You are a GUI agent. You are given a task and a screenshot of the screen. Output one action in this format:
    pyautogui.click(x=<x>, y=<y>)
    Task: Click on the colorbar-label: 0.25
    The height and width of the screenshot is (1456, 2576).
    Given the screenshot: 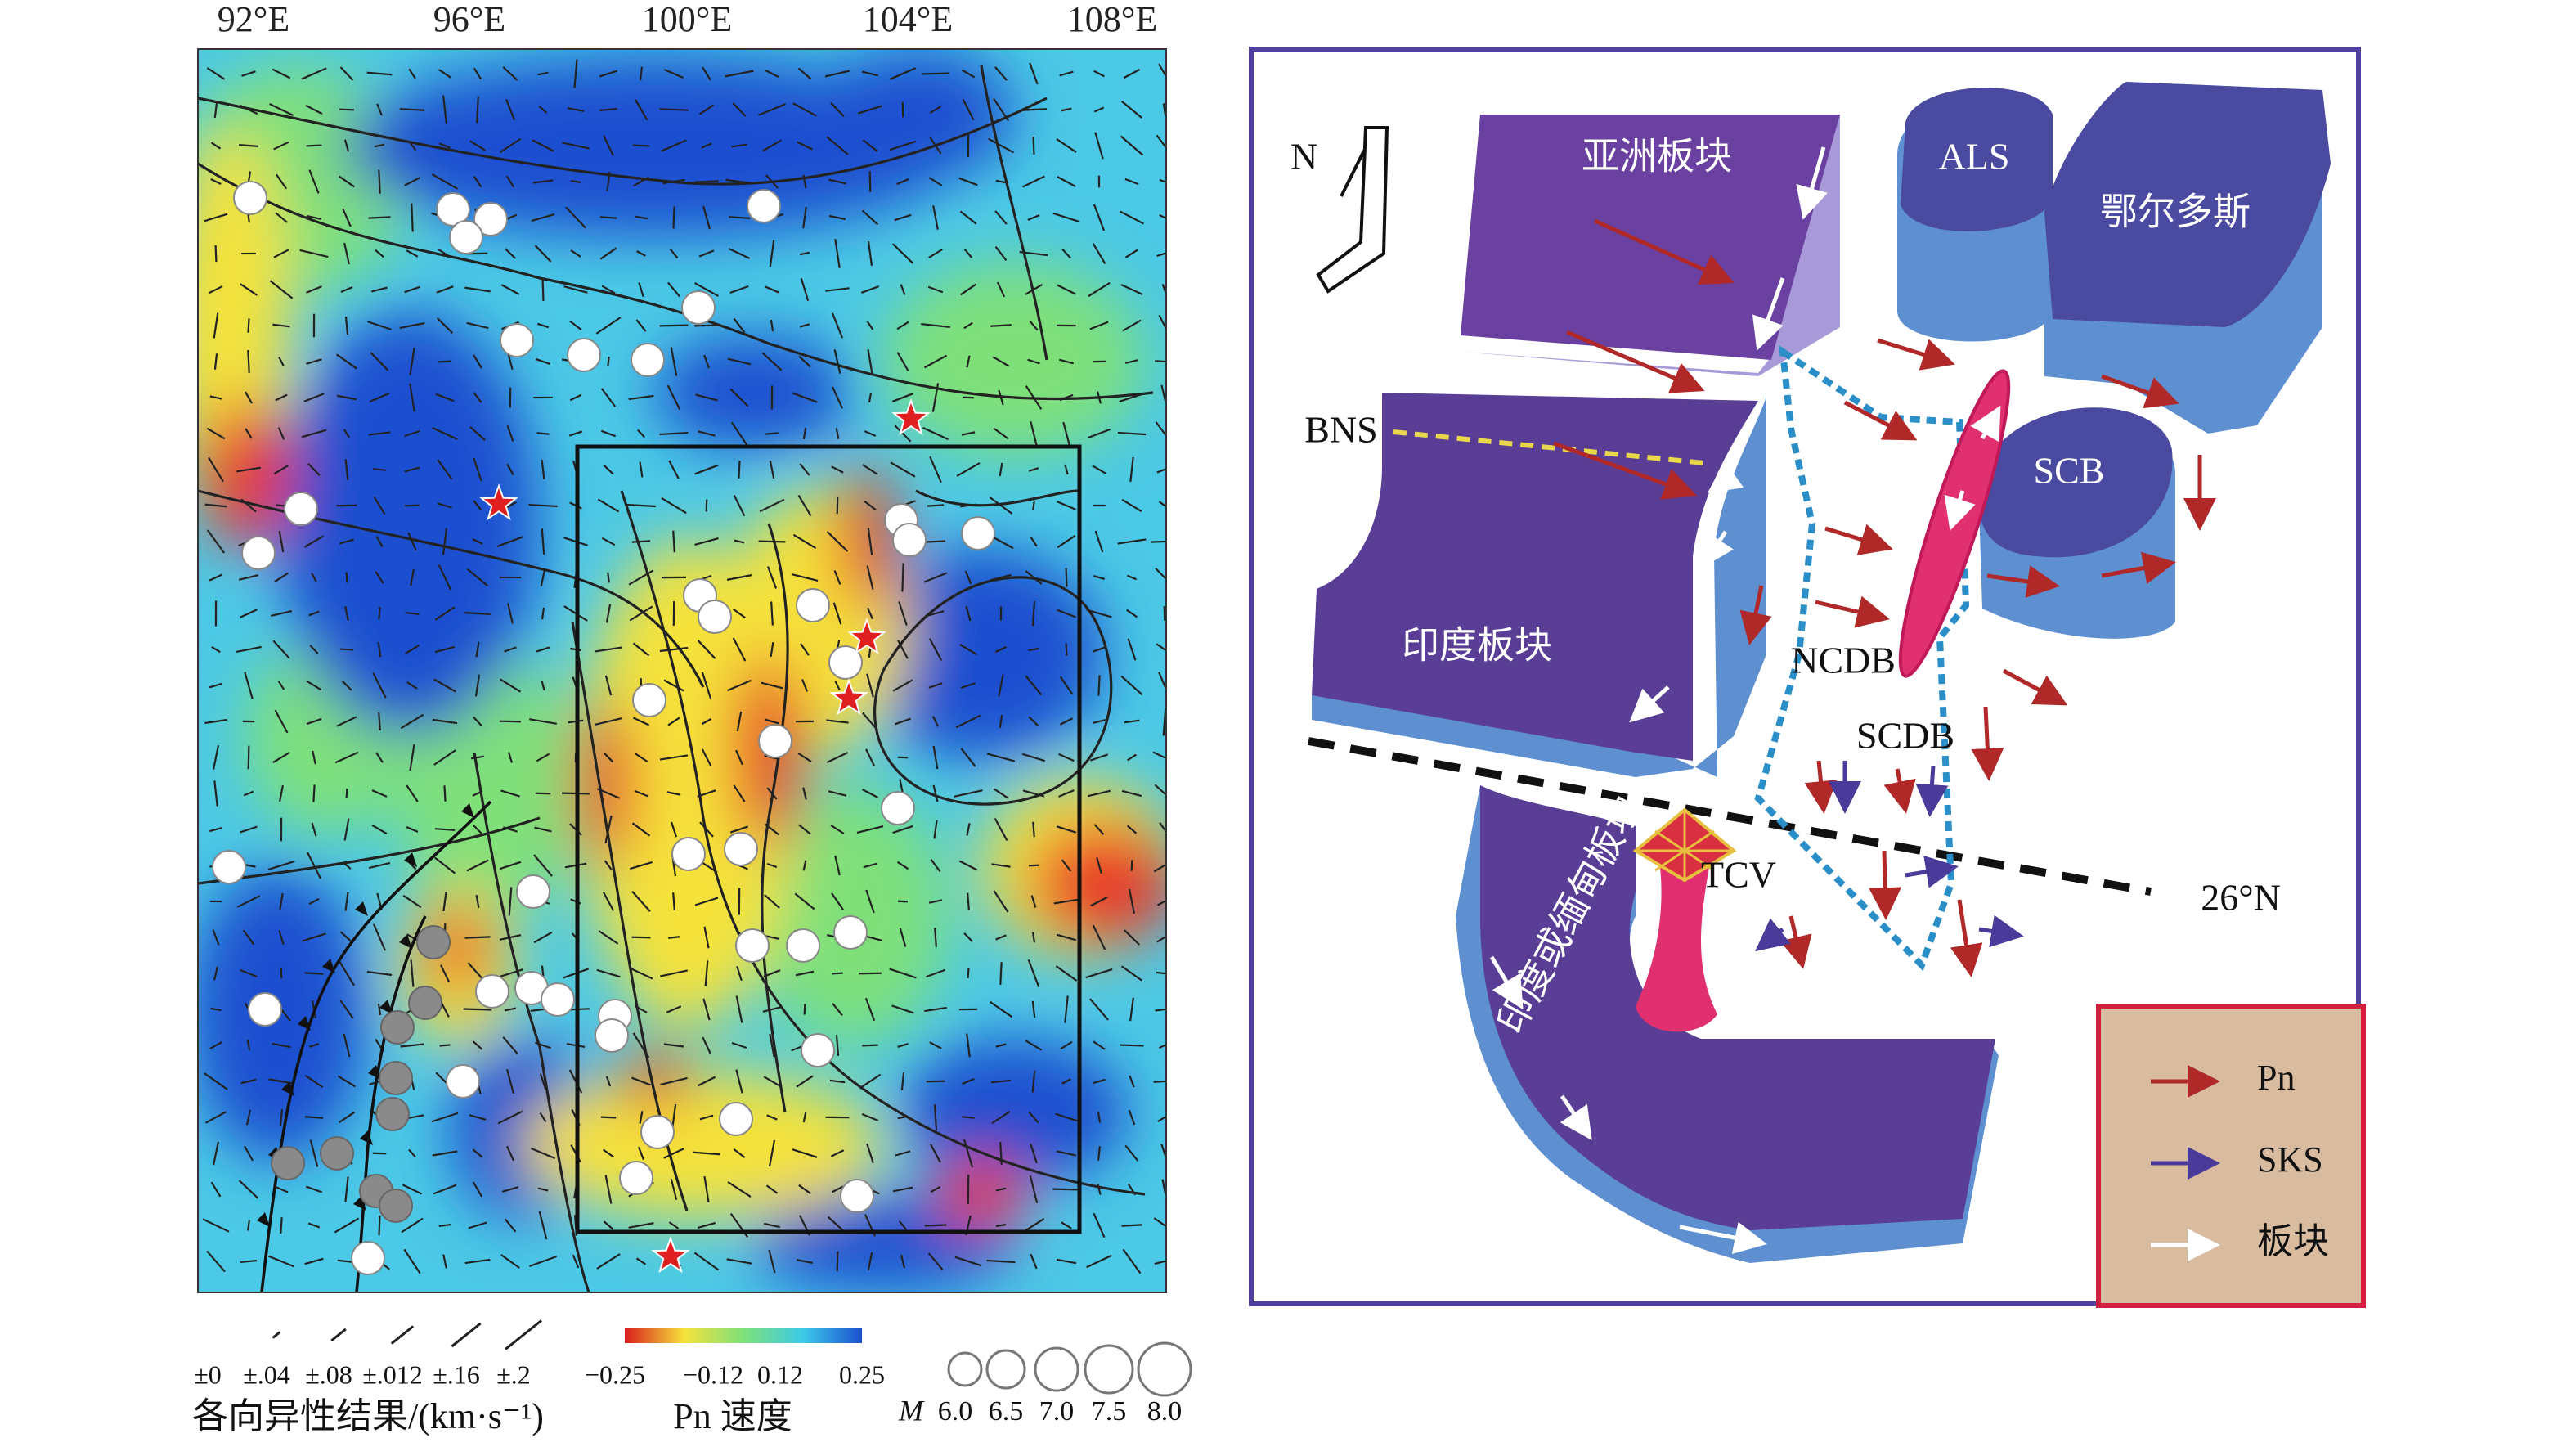 What is the action you would take?
    pyautogui.click(x=862, y=1374)
    